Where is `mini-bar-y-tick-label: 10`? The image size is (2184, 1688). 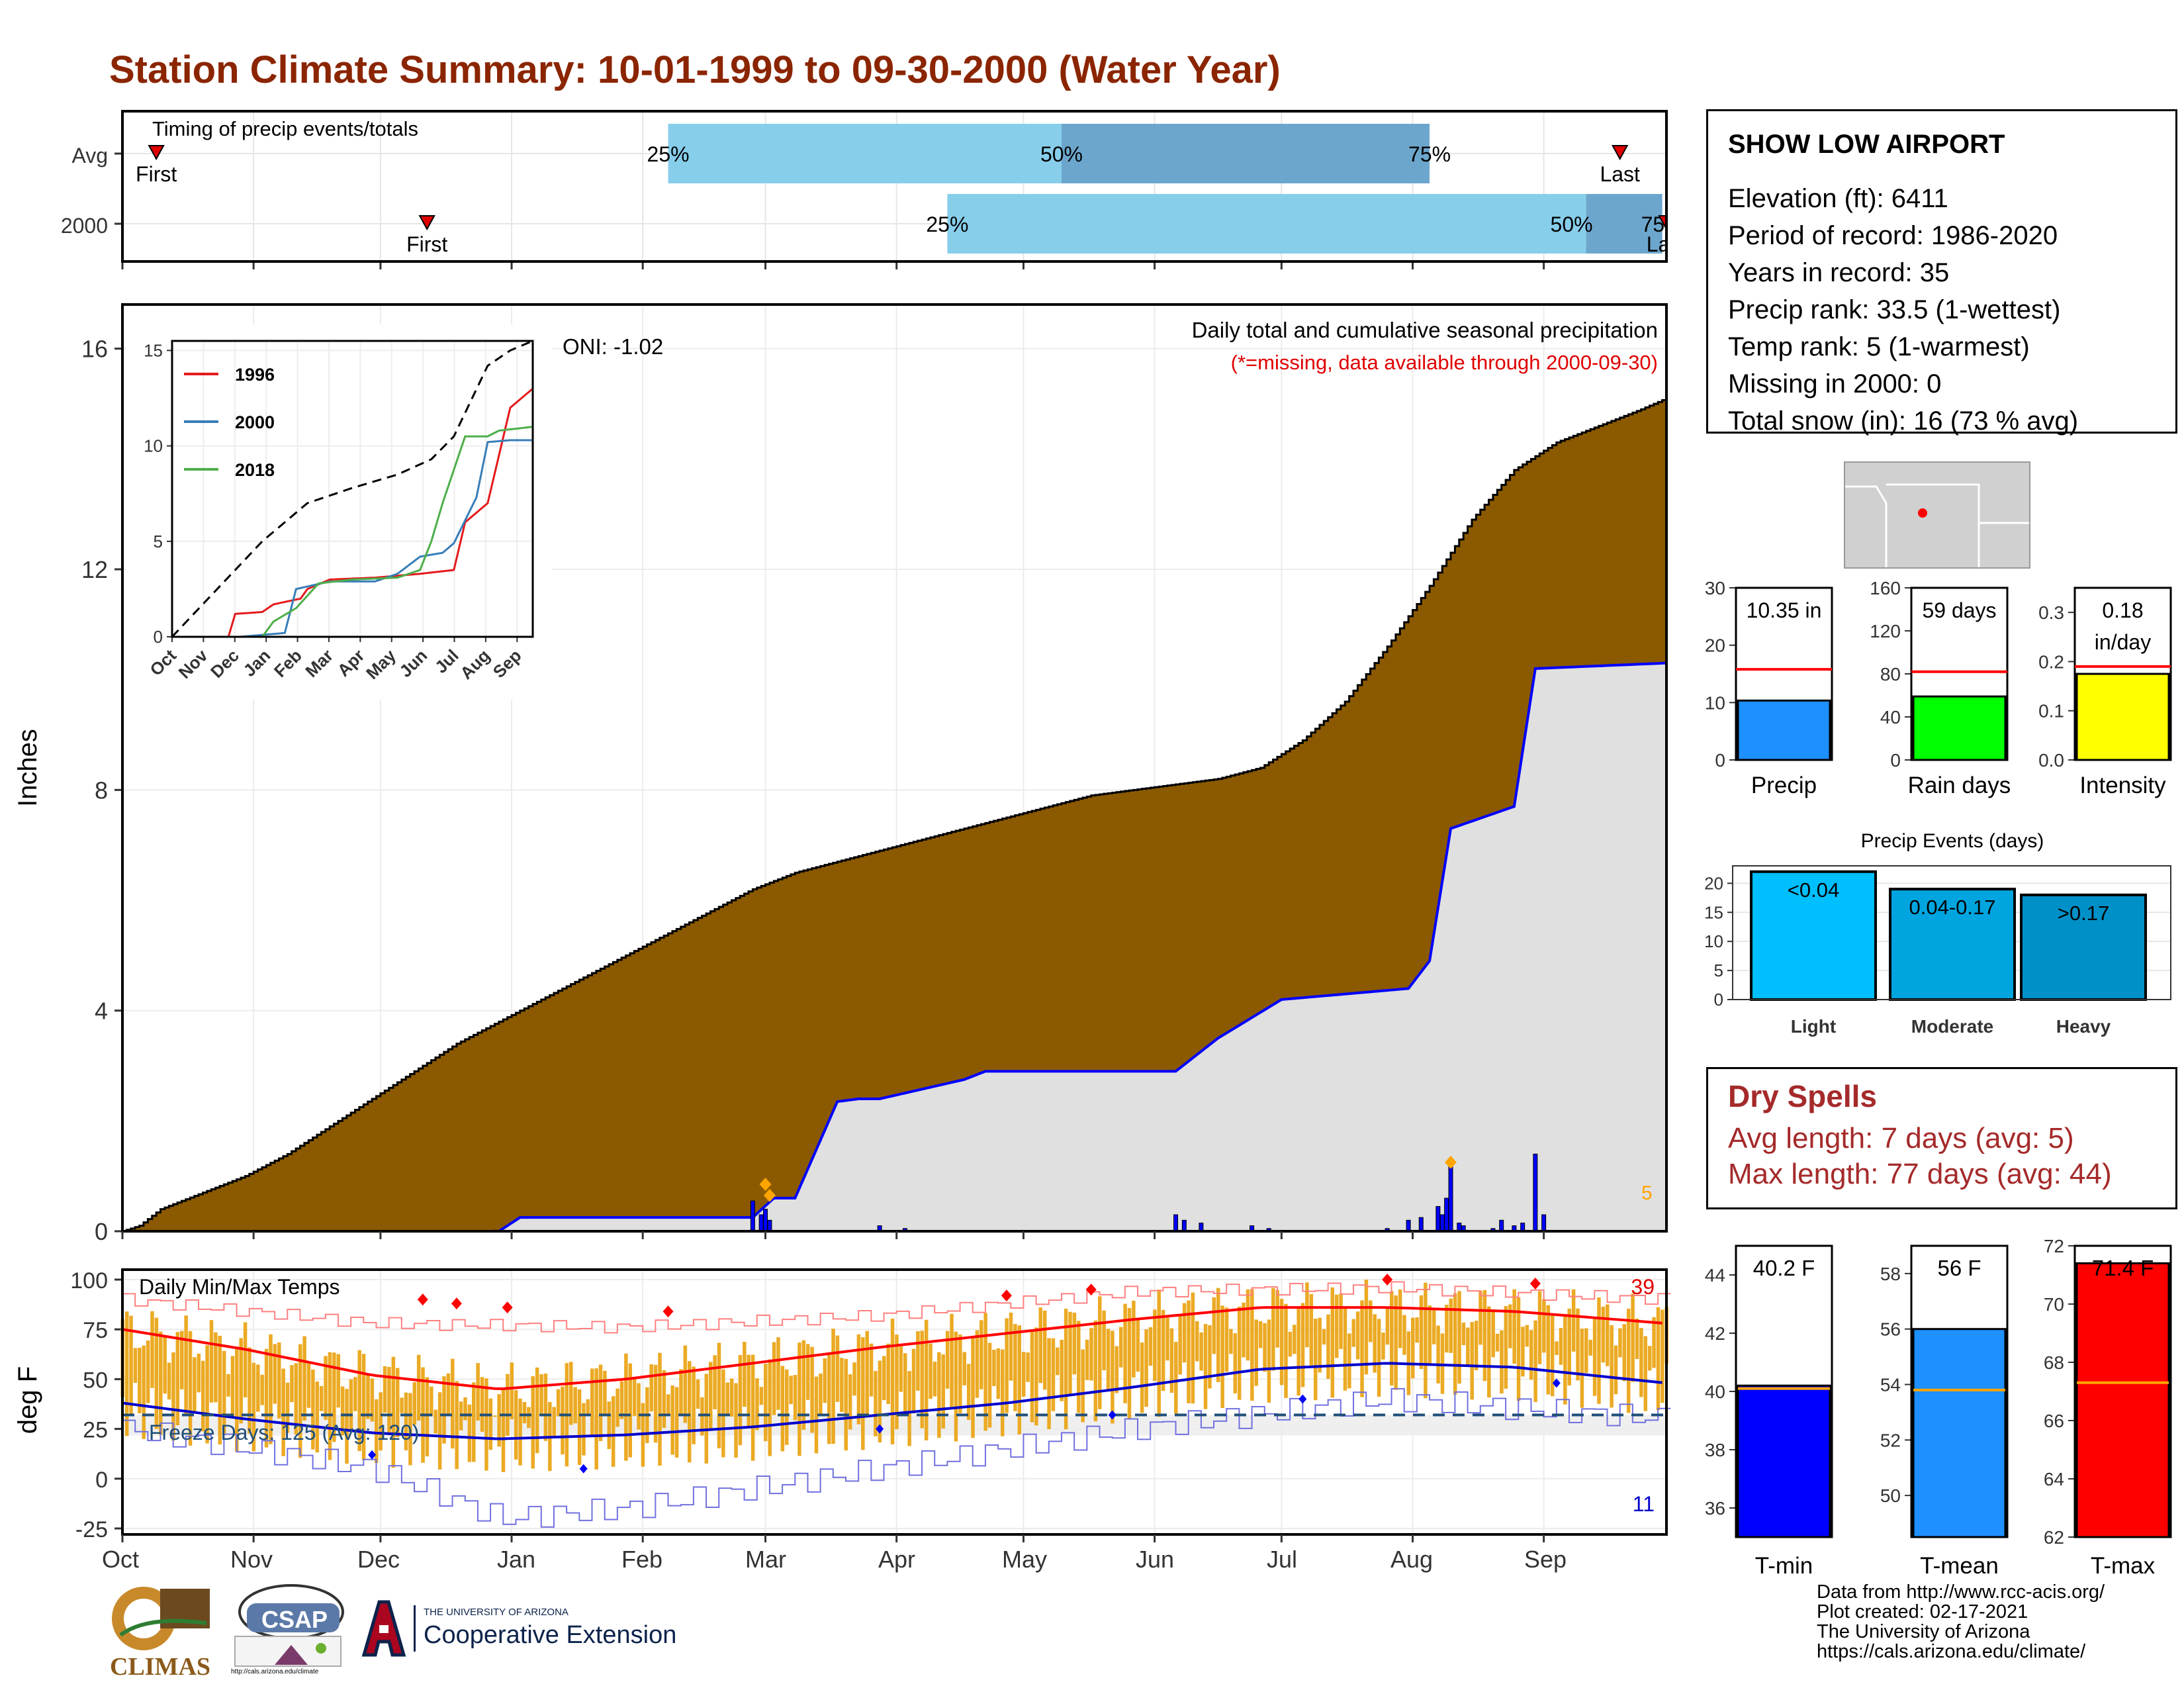
mini-bar-y-tick-label: 10 is located at coordinates (1715, 702).